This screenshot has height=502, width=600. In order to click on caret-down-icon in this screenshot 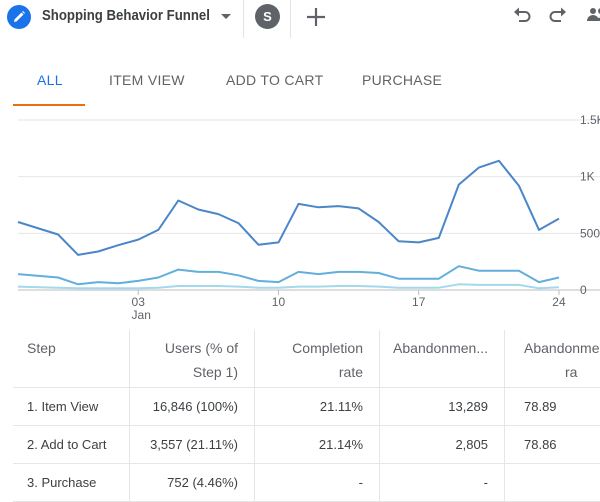, I will do `click(226, 17)`.